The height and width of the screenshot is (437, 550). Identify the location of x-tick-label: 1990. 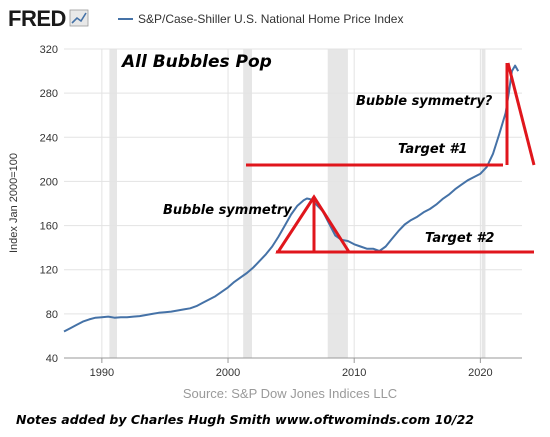
(102, 373).